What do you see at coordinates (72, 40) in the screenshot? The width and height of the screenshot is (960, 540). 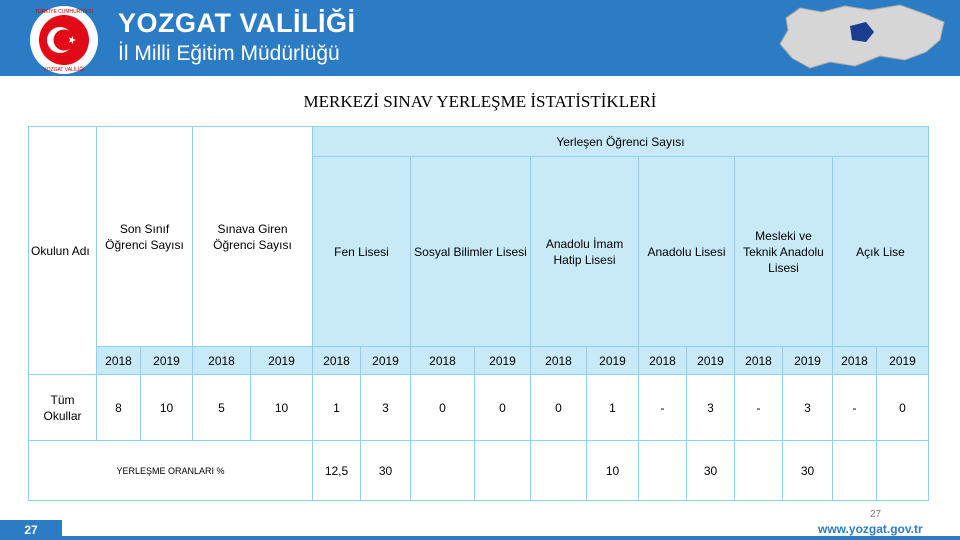 I see `star` at bounding box center [72, 40].